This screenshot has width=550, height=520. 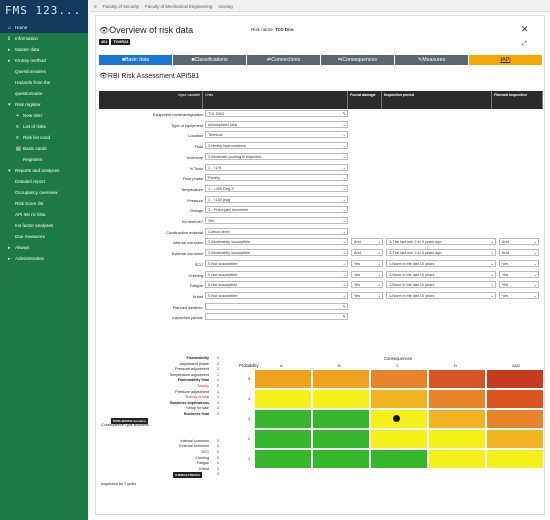 I want to click on form-row: Location Terminal ⌄, so click(x=321, y=135).